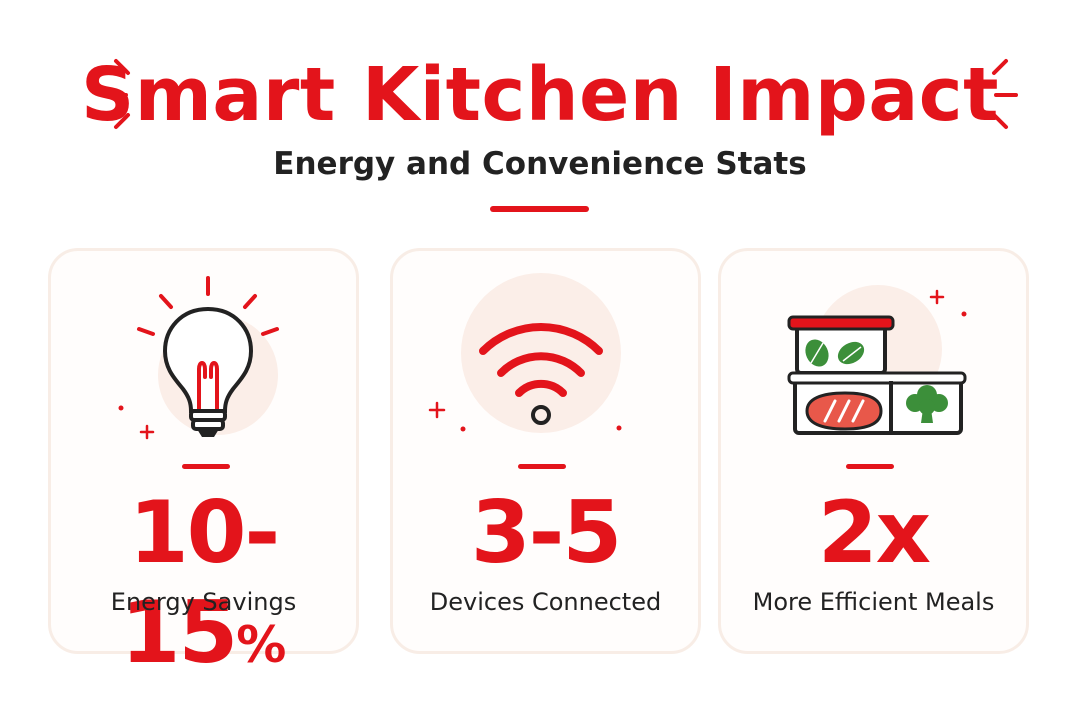  I want to click on stat-number: 10-15, so click(200, 583).